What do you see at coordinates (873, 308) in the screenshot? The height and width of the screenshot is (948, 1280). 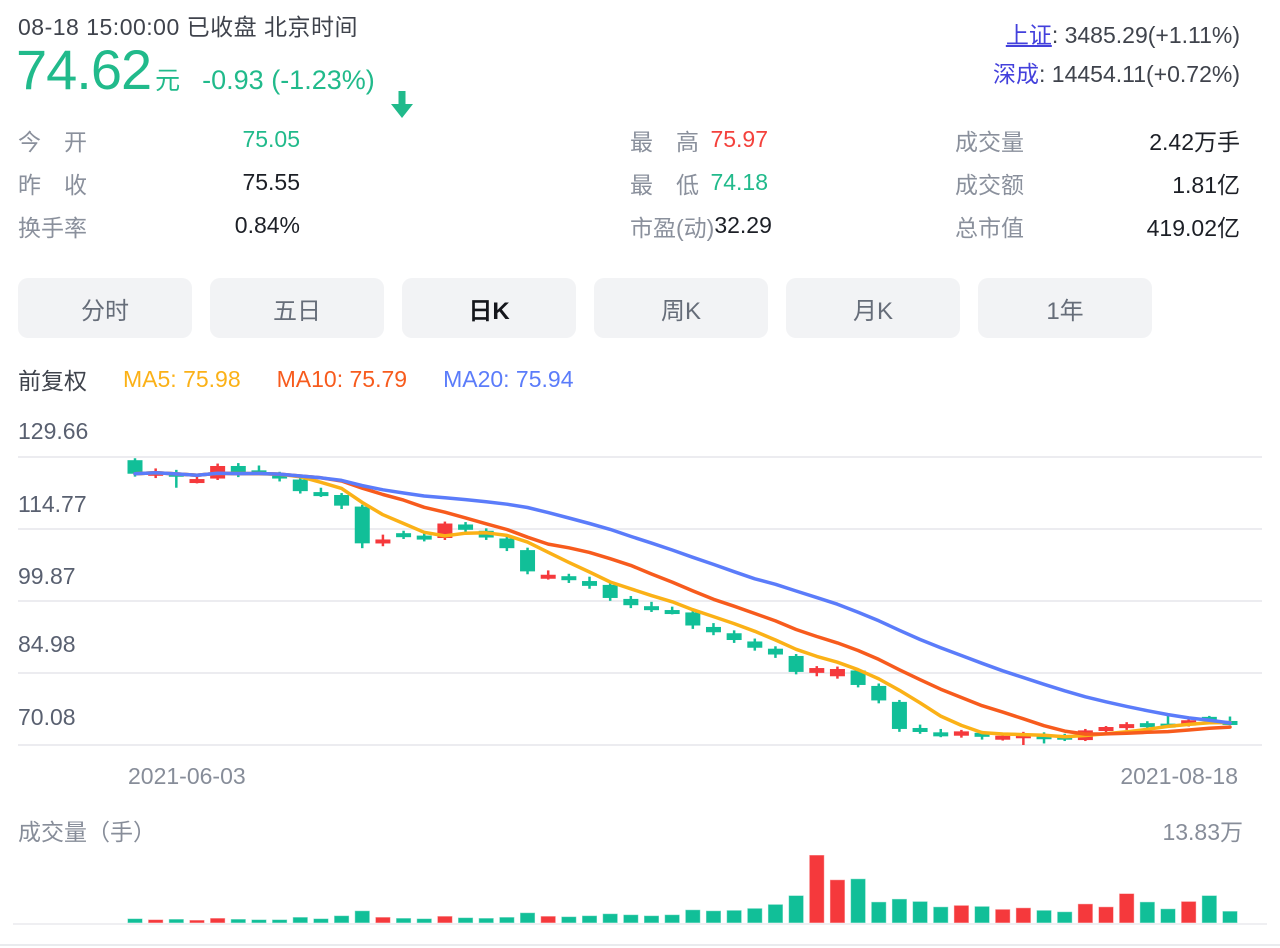 I see `tab-monthly-k: 月K` at bounding box center [873, 308].